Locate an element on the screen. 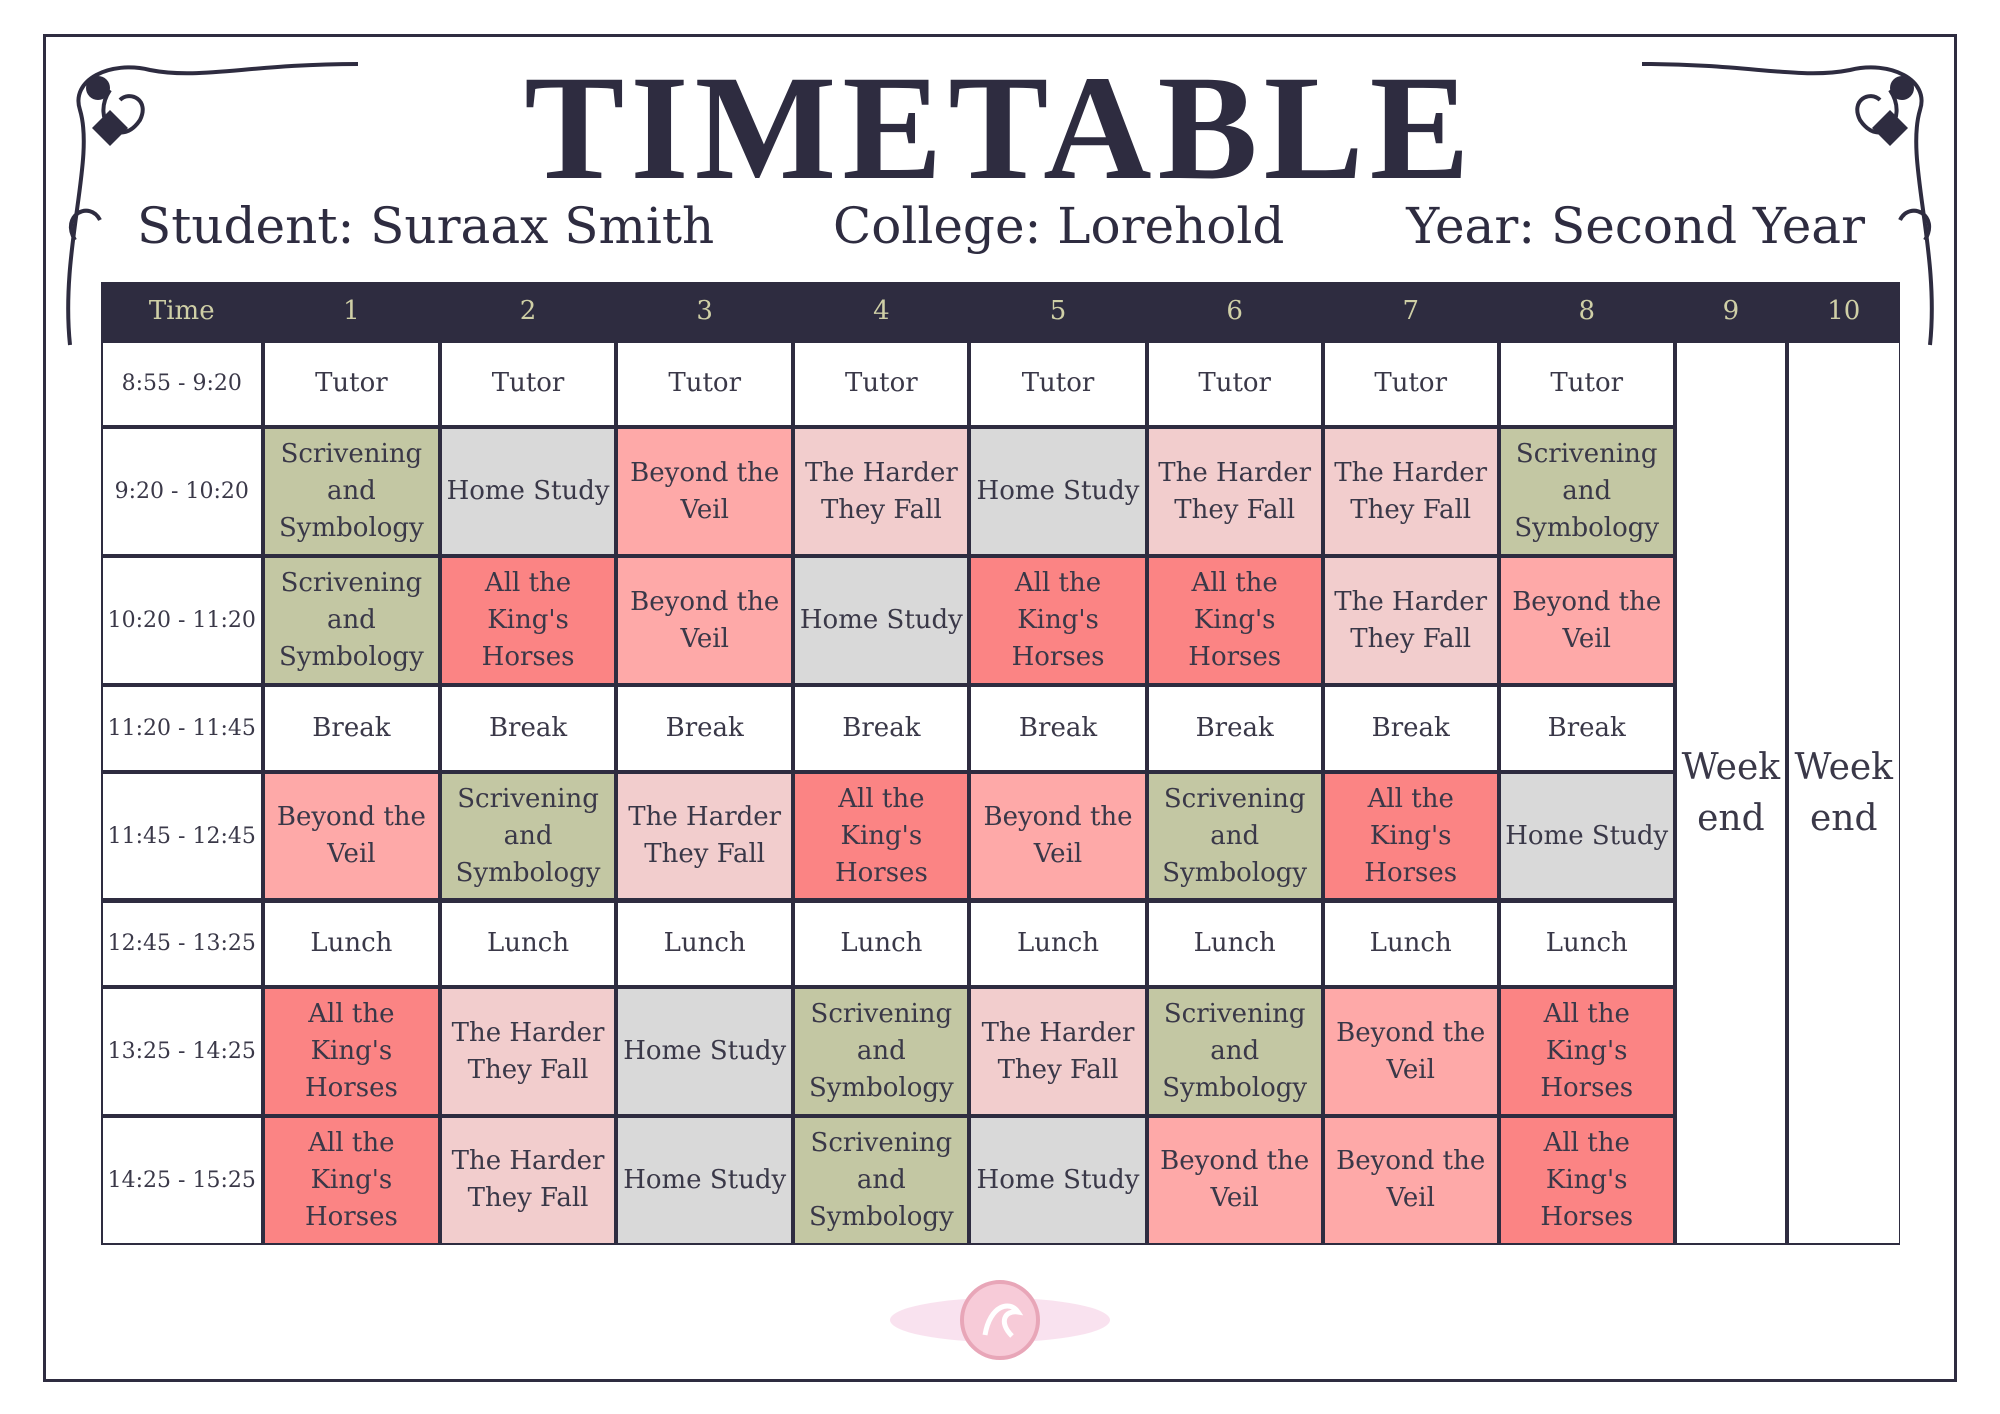 The width and height of the screenshot is (2000, 1414). time-cell: 11:45 - 12:45 is located at coordinates (181, 836).